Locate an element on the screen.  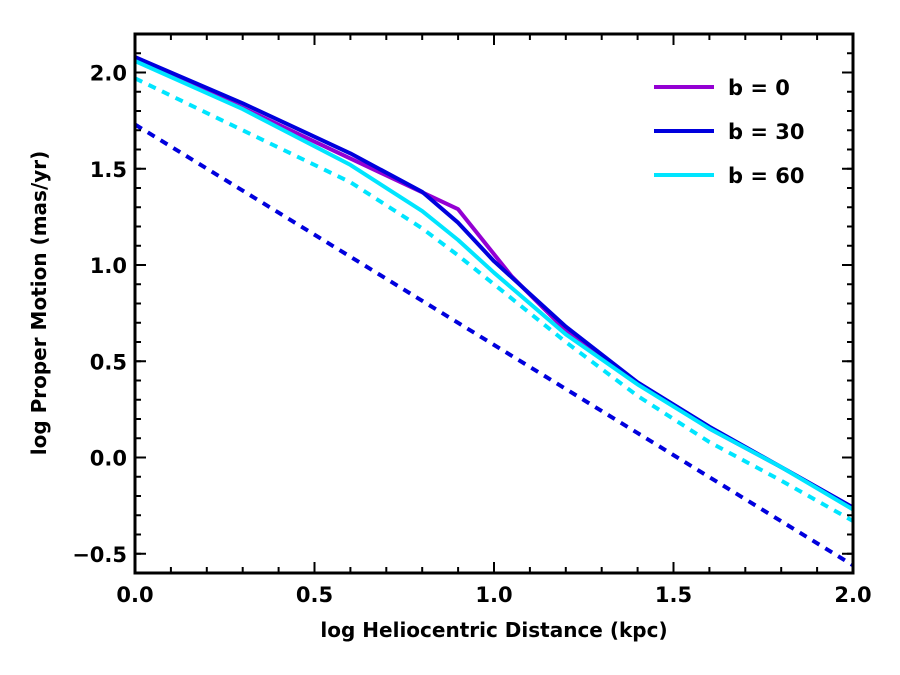
legend: b = 0 b = 30 b = 60 is located at coordinates (729, 132).